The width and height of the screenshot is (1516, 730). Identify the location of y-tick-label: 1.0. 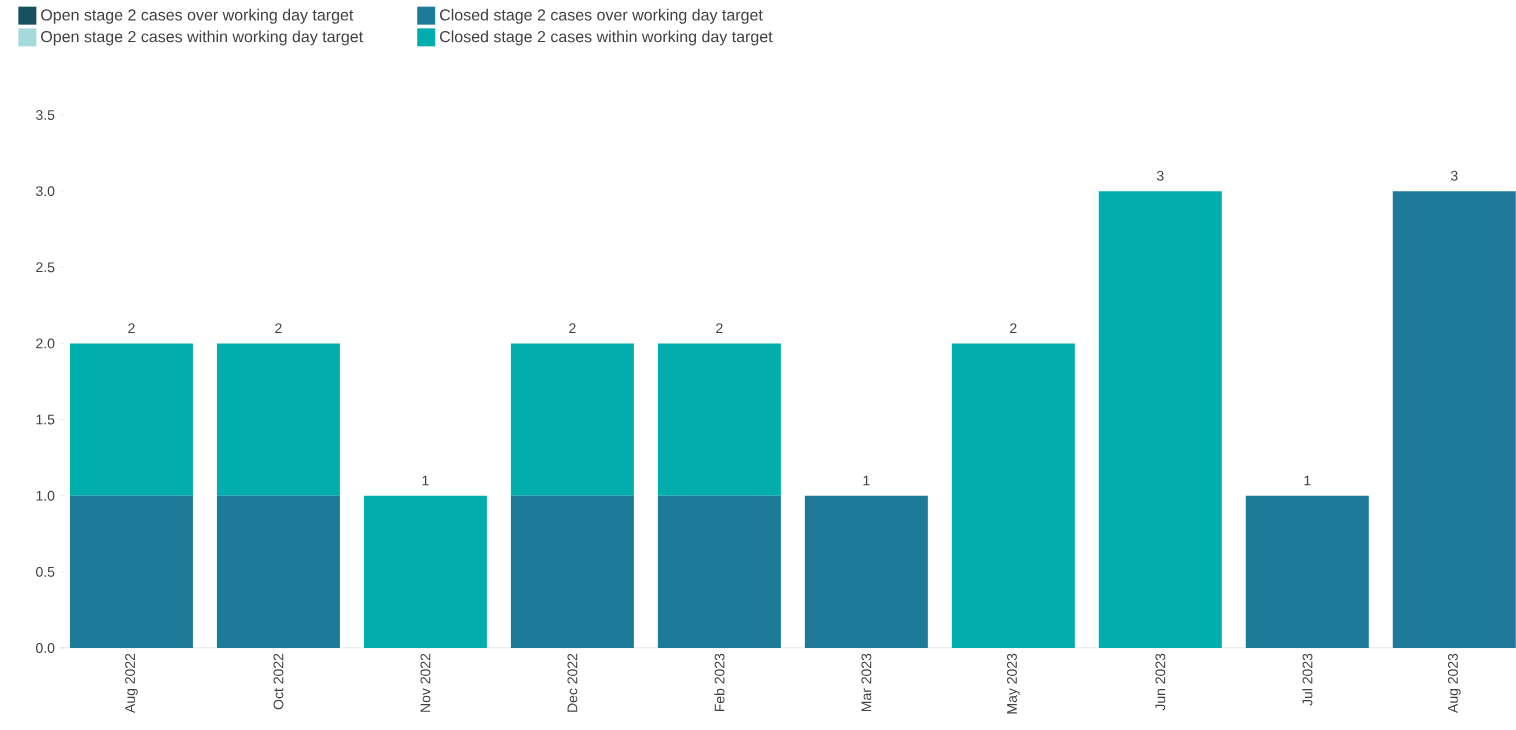
(45, 495).